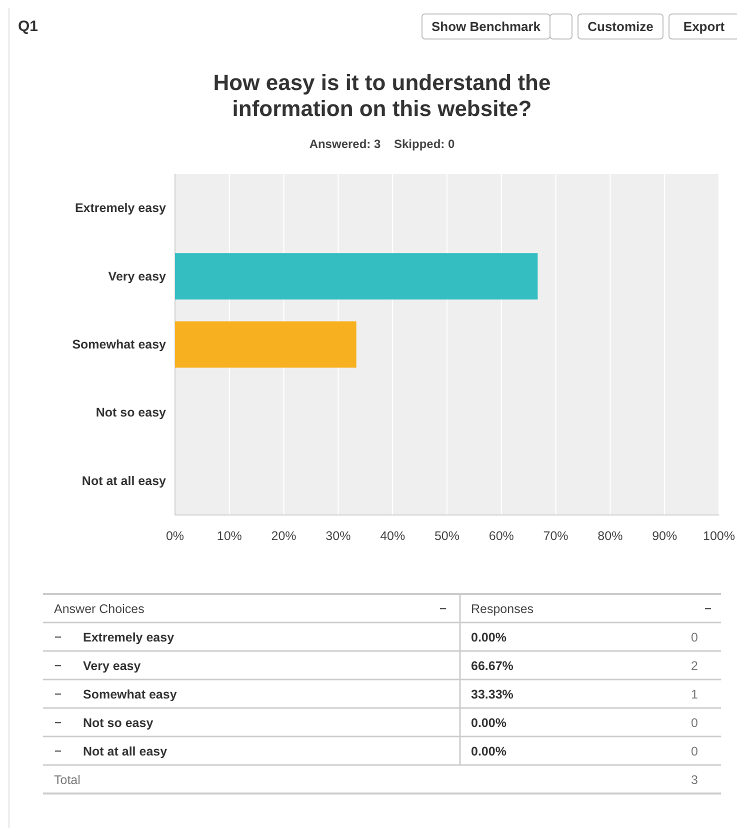 The width and height of the screenshot is (737, 828). What do you see at coordinates (492, 666) in the screenshot?
I see `text: 66.67%` at bounding box center [492, 666].